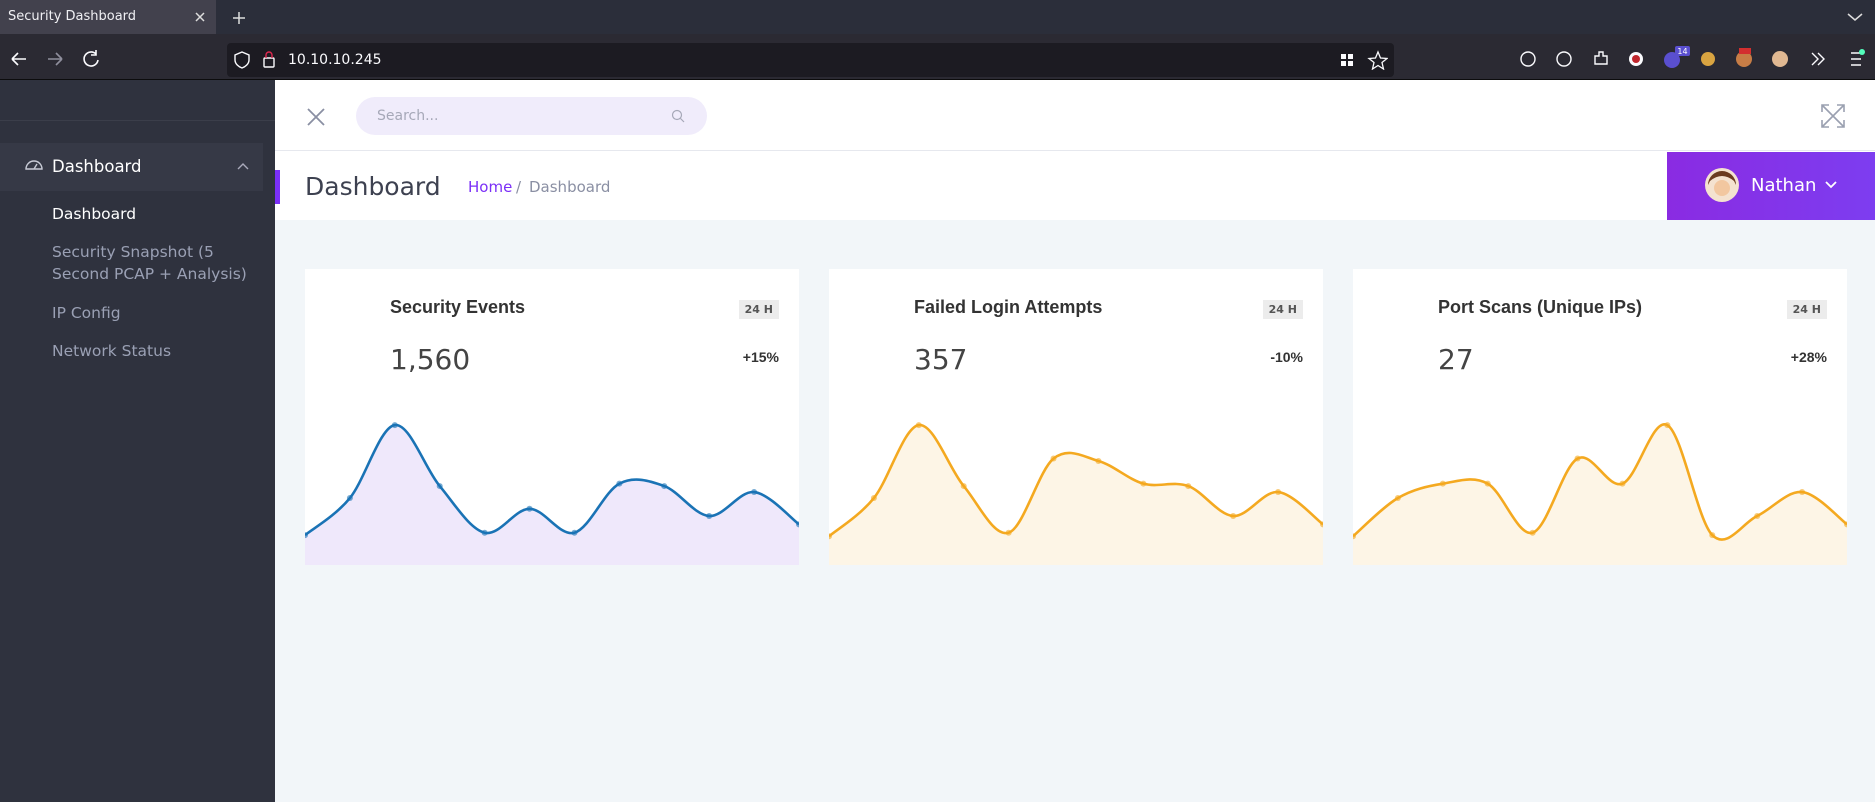 Image resolution: width=1875 pixels, height=802 pixels. I want to click on url-icons, so click(254, 60).